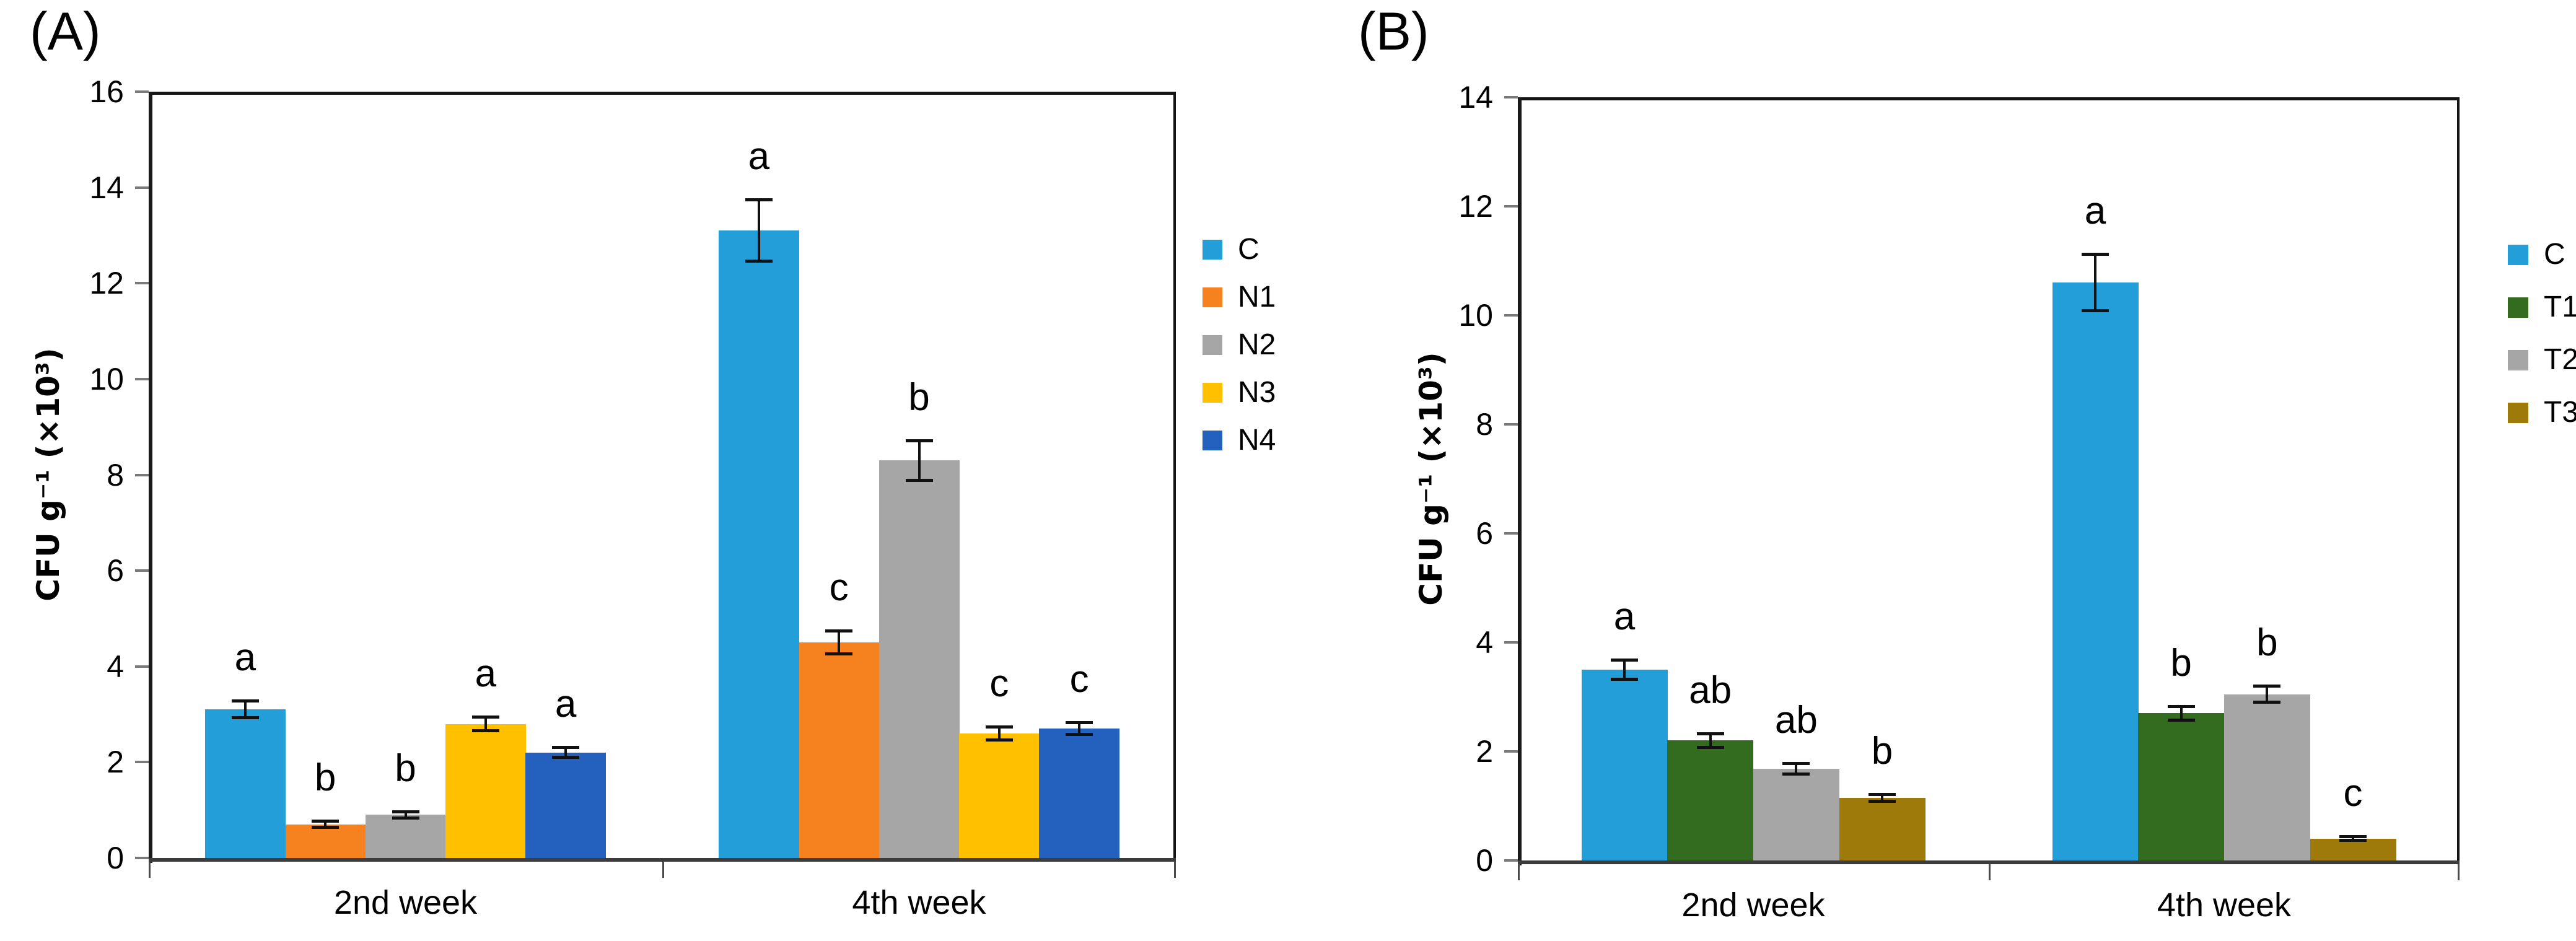 The height and width of the screenshot is (941, 2576). I want to click on y-tick-label-b-4: 4, so click(1484, 642).